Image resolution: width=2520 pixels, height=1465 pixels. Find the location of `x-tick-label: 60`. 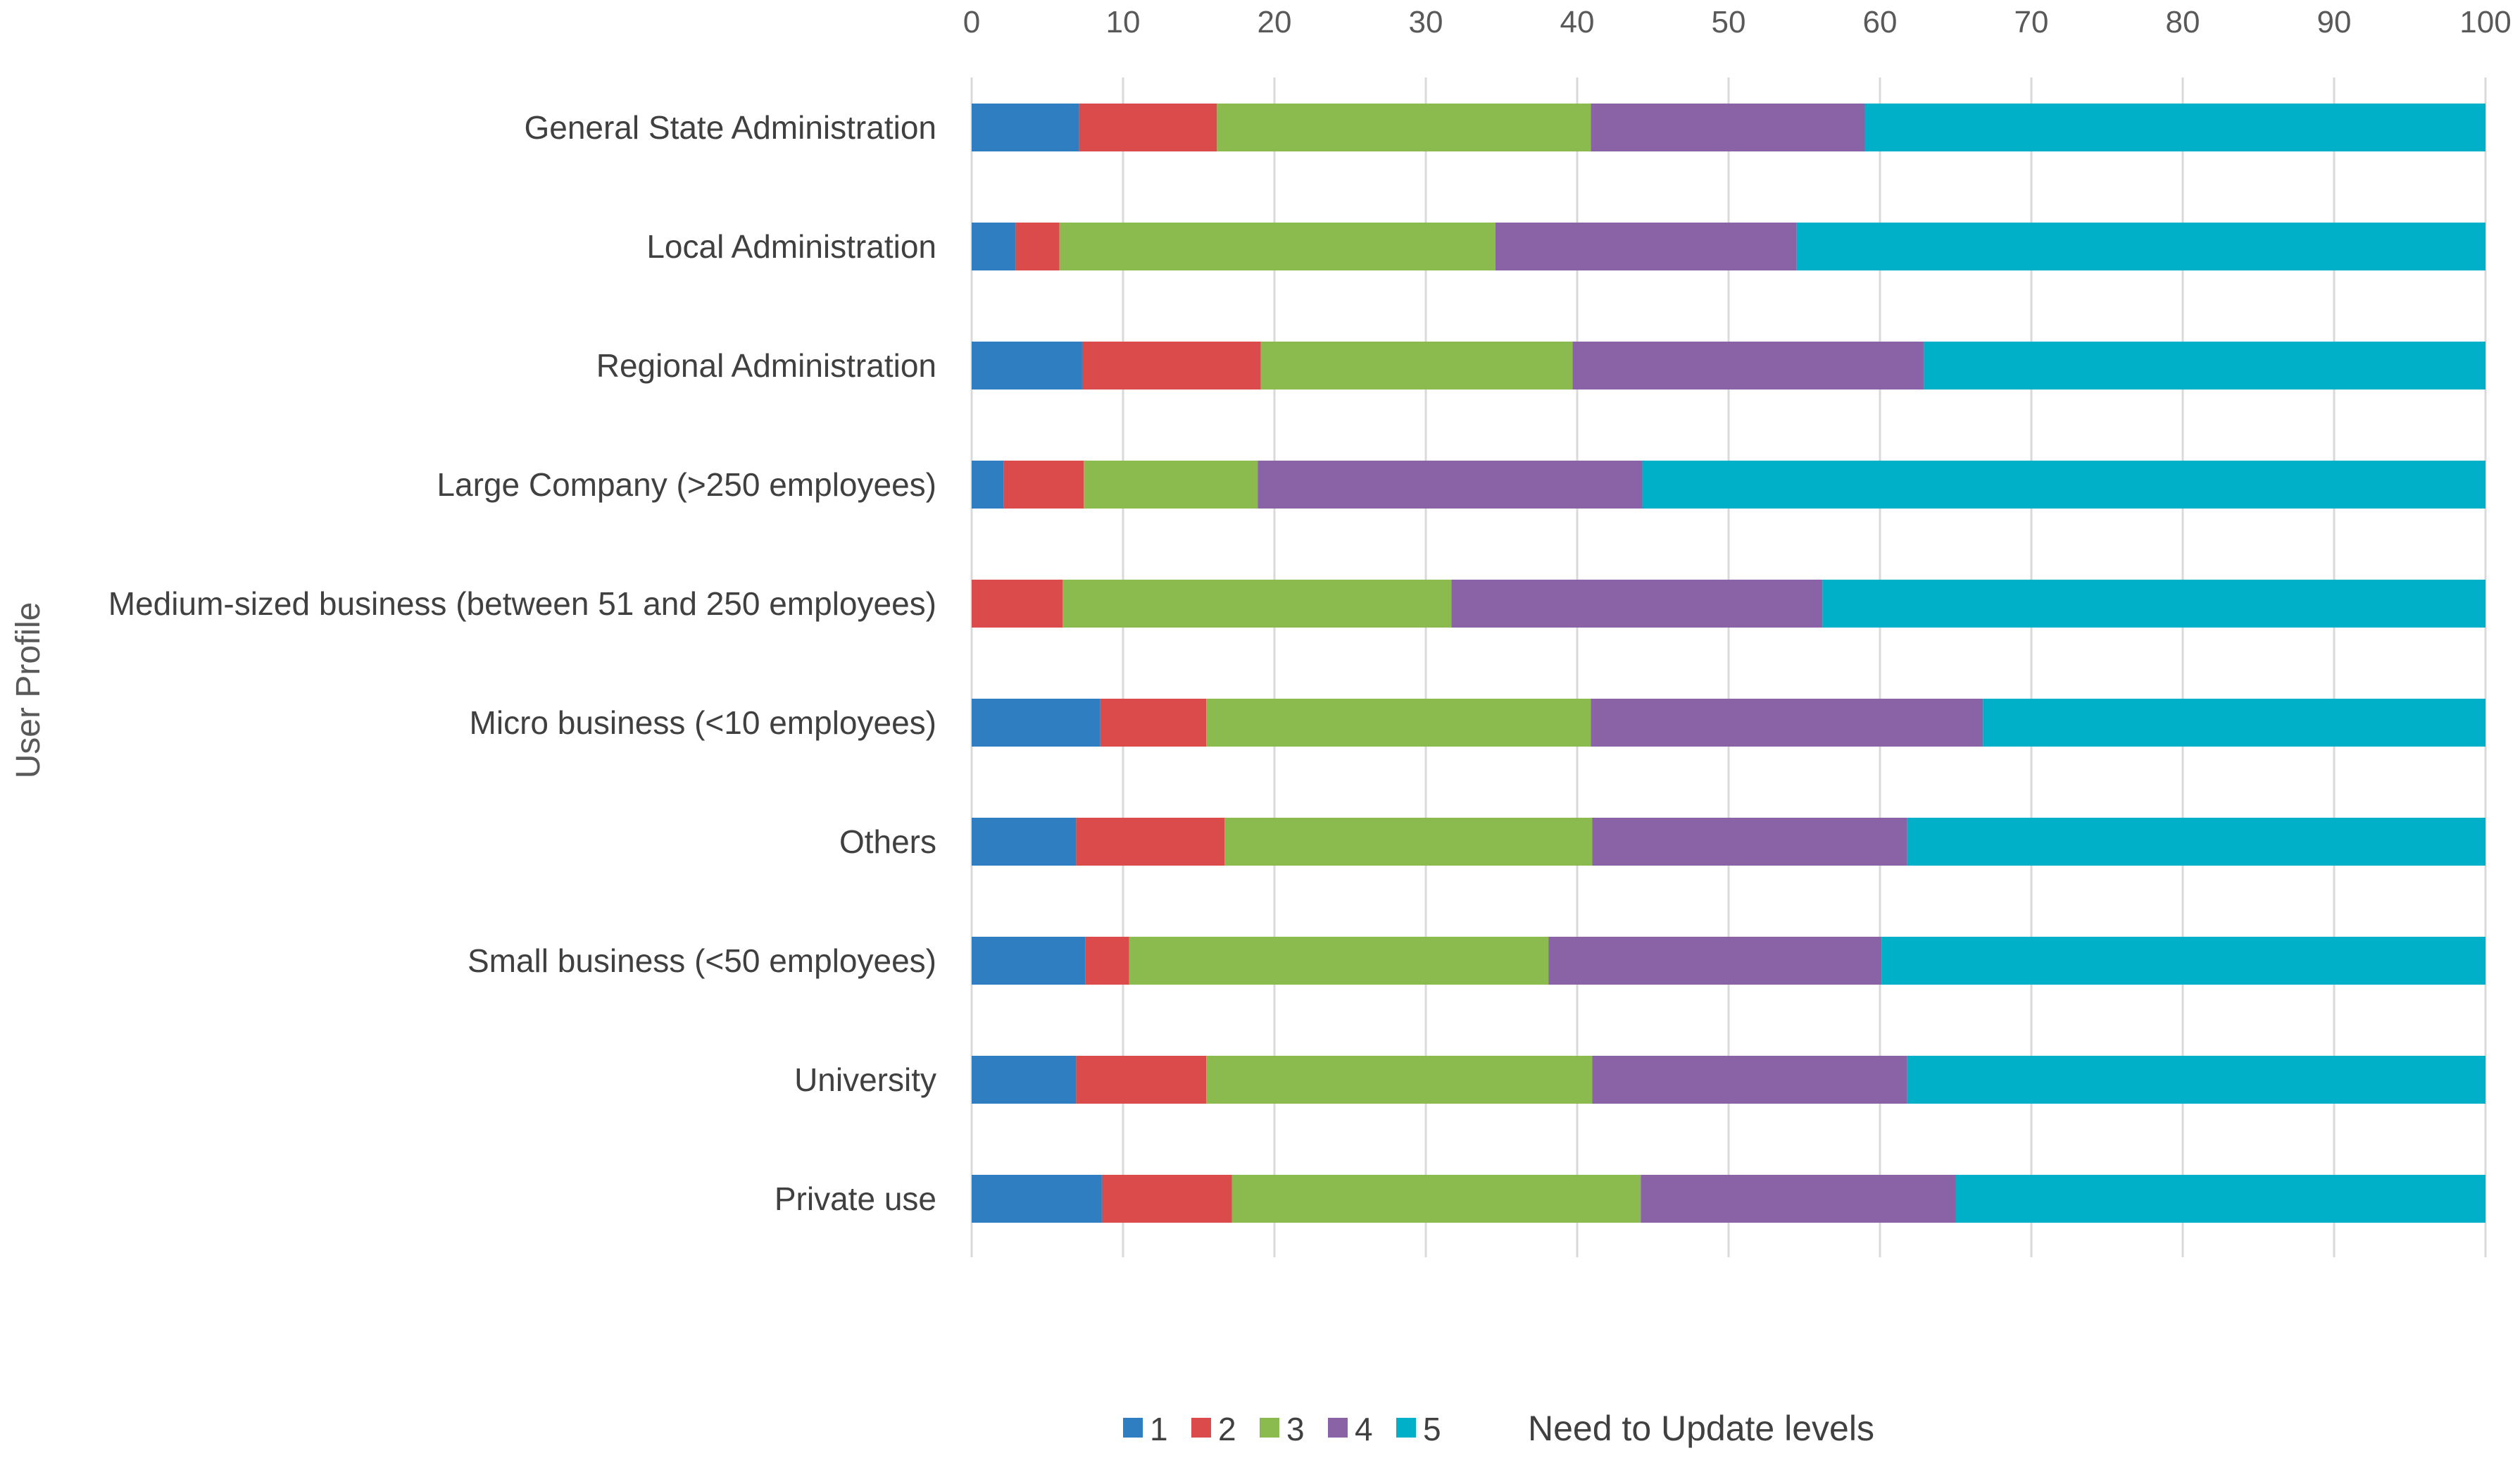

x-tick-label: 60 is located at coordinates (1881, 22).